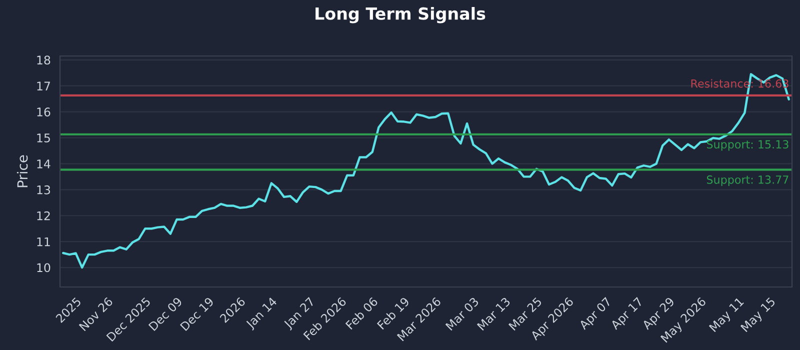 This screenshot has width=800, height=350. Describe the element at coordinates (43, 112) in the screenshot. I see `y-tick-label: 16` at that location.